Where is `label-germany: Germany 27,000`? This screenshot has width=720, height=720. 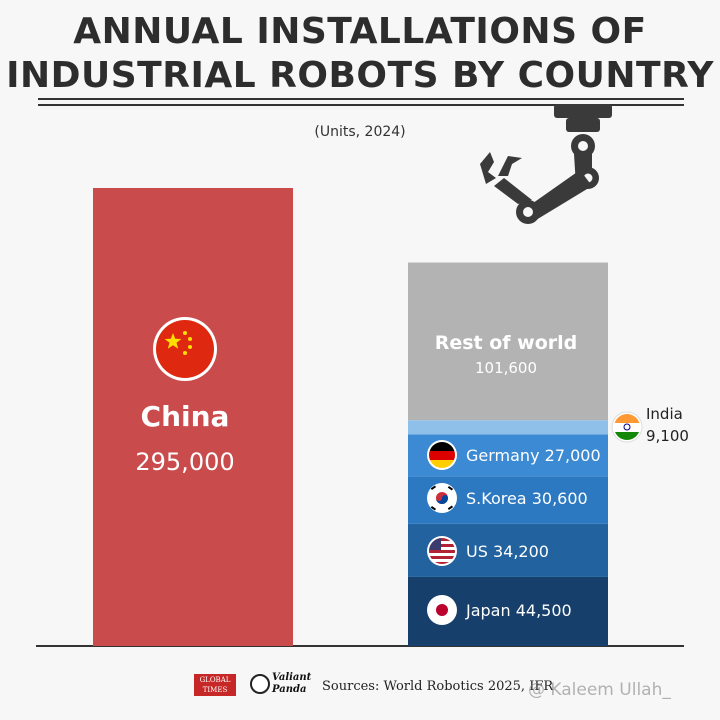
label-germany: Germany 27,000 is located at coordinates (533, 455).